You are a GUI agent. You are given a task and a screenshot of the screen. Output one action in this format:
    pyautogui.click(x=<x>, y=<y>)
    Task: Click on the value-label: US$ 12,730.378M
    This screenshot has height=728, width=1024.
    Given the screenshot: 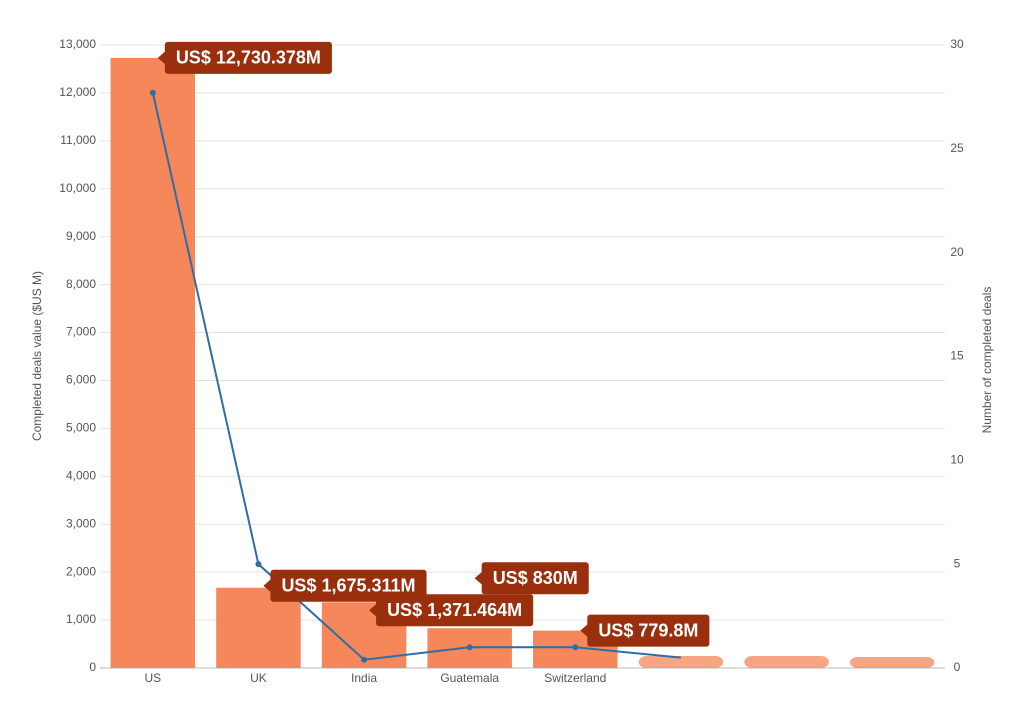 What is the action you would take?
    pyautogui.click(x=248, y=58)
    